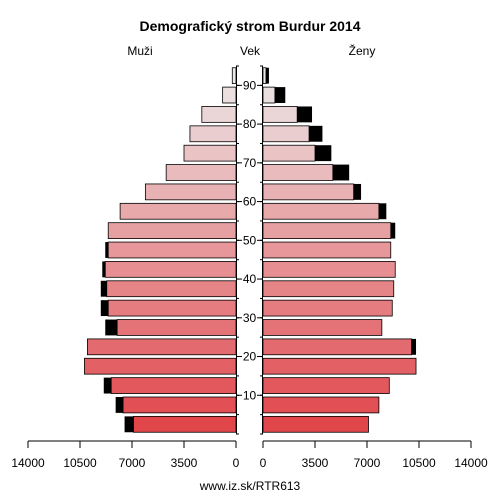  I want to click on x-tick-label-left: 0, so click(236, 463).